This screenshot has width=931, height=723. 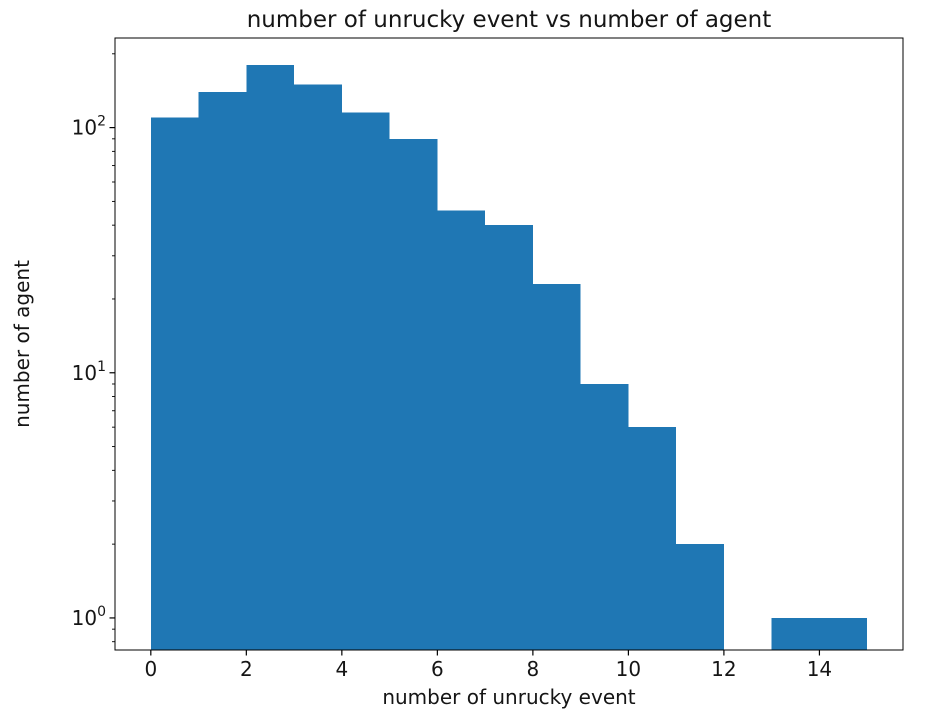 I want to click on x-tick-label: 4, so click(x=341, y=669).